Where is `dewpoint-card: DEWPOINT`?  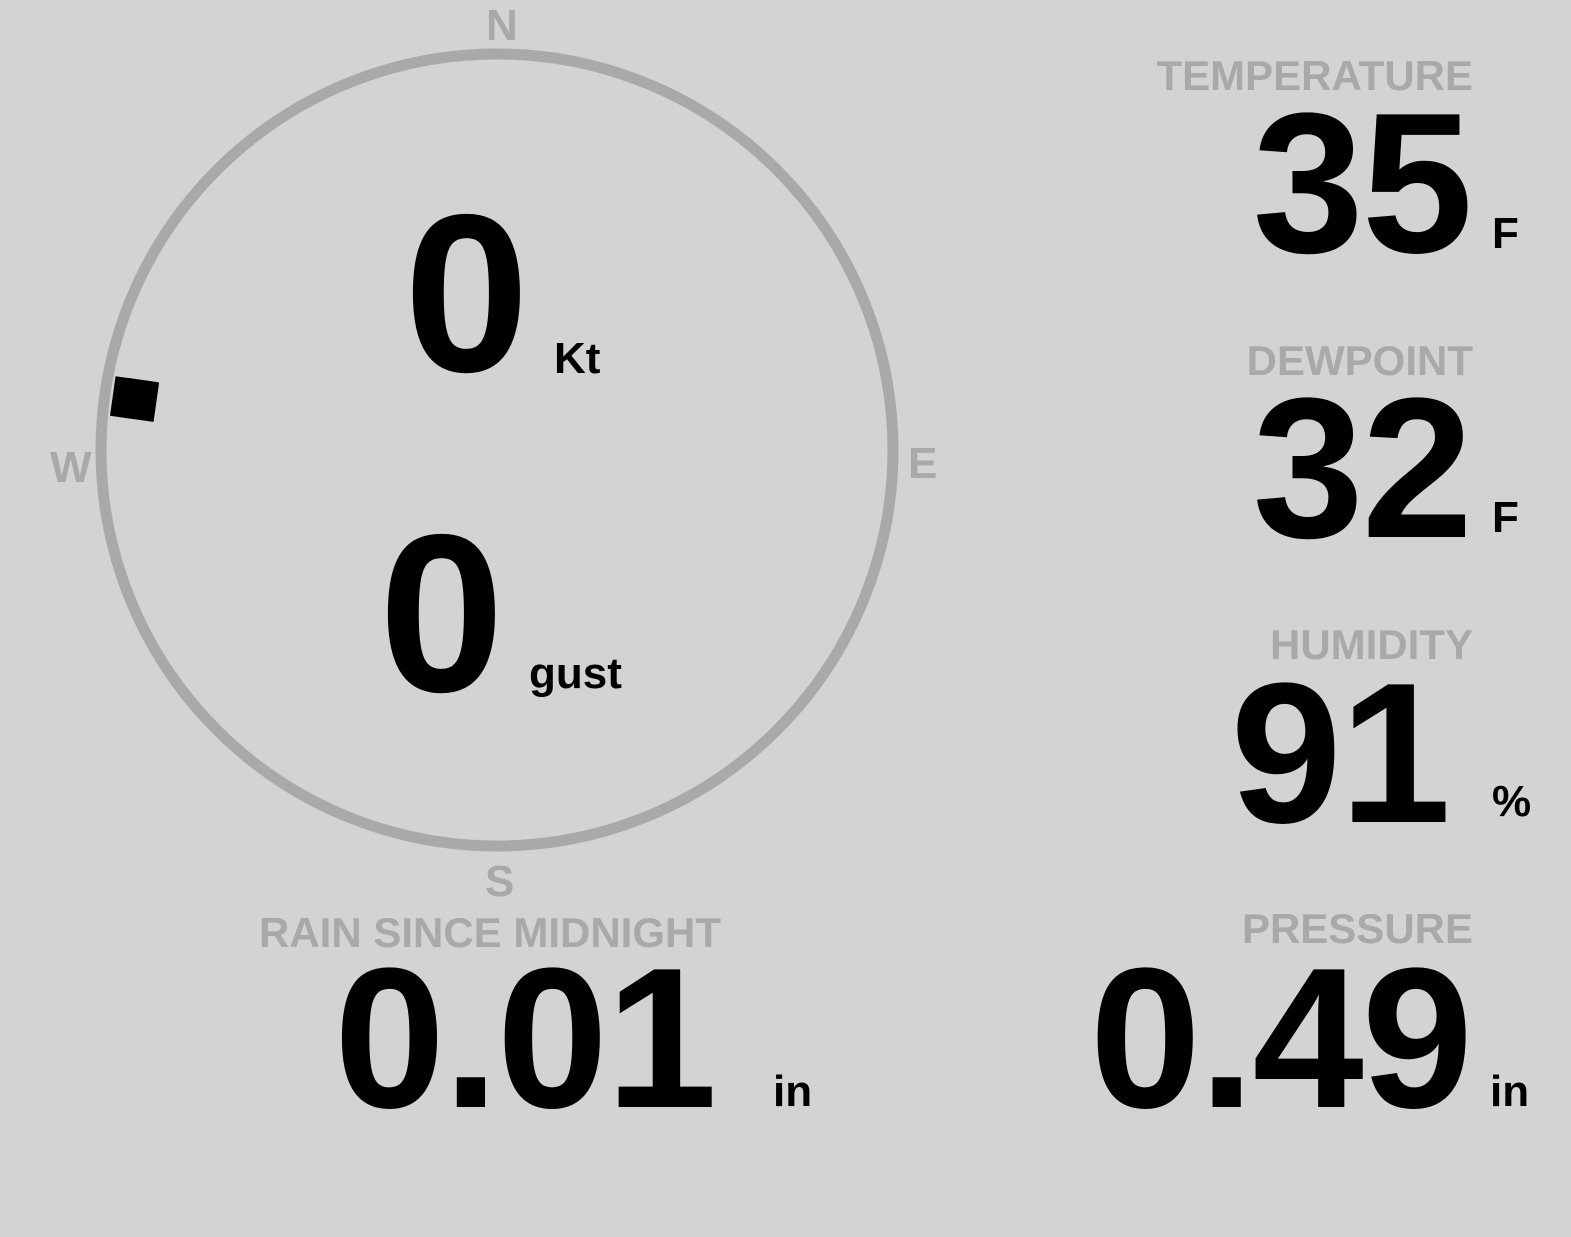
dewpoint-card: DEWPOINT is located at coordinates (1360, 361).